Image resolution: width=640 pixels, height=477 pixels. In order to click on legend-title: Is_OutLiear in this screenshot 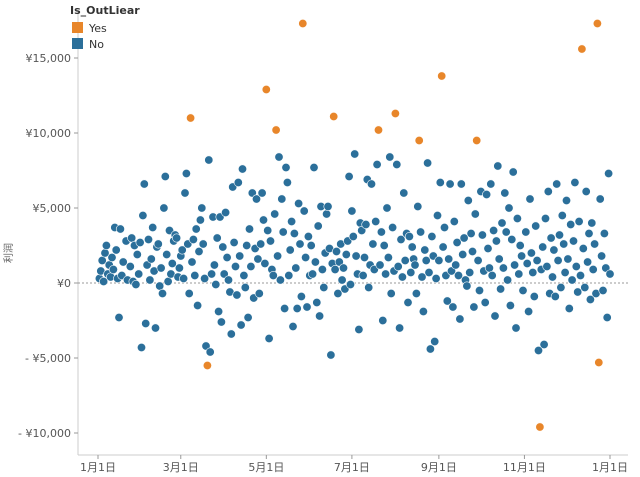, I will do `click(105, 10)`.